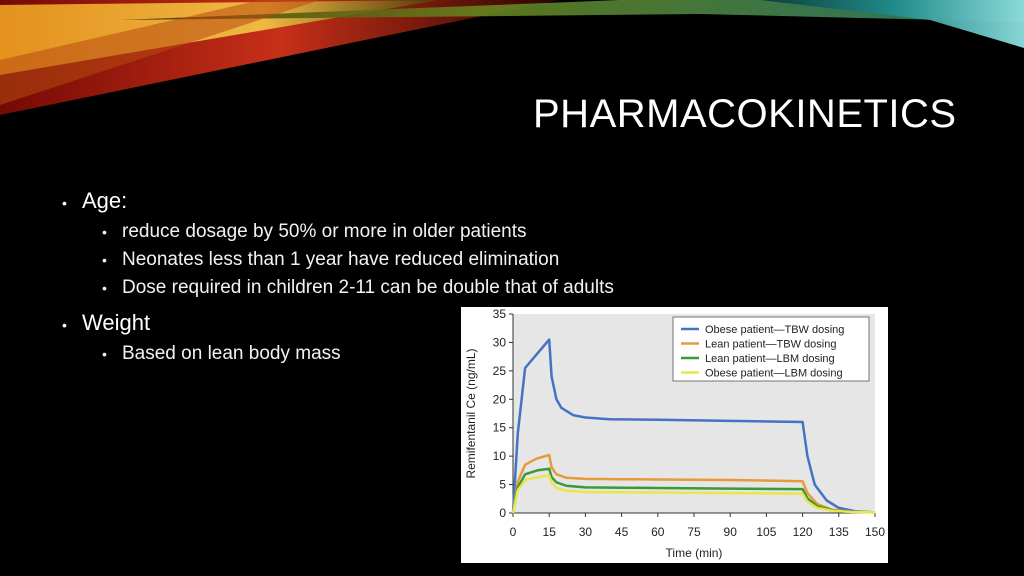 The image size is (1024, 576). Describe the element at coordinates (803, 532) in the screenshot. I see `x-tick-label: 120` at that location.